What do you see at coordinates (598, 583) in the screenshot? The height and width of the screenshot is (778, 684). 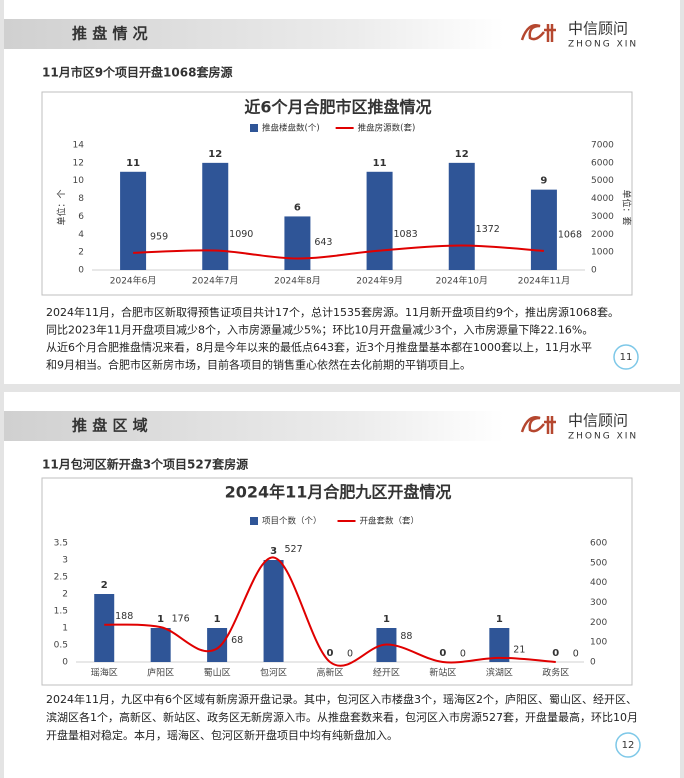 I see `y2-tick-label: 400` at bounding box center [598, 583].